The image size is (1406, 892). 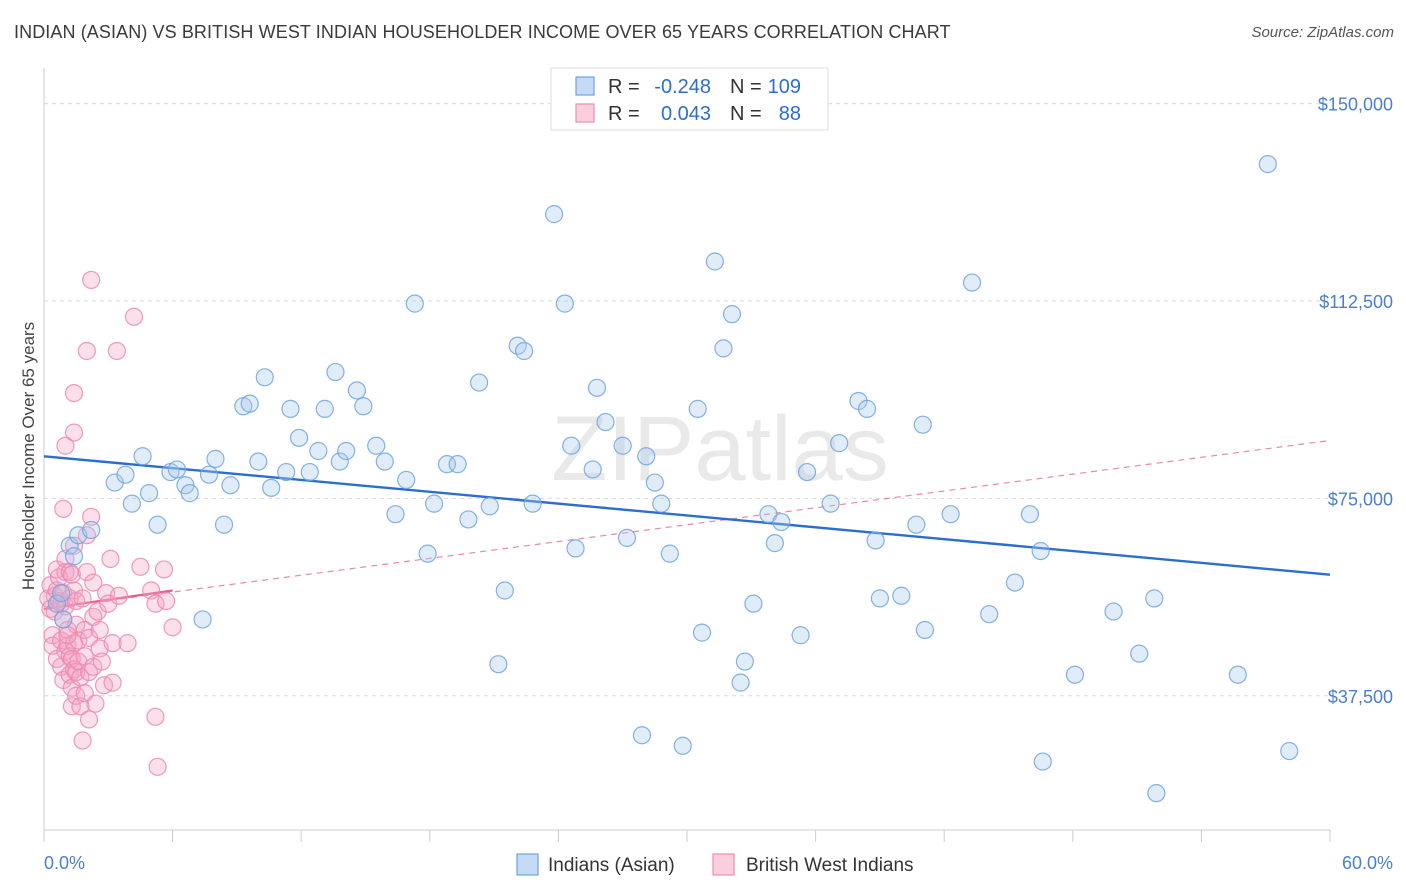 What do you see at coordinates (1322, 32) in the screenshot?
I see `source-label: Source: ZipAtlas.com` at bounding box center [1322, 32].